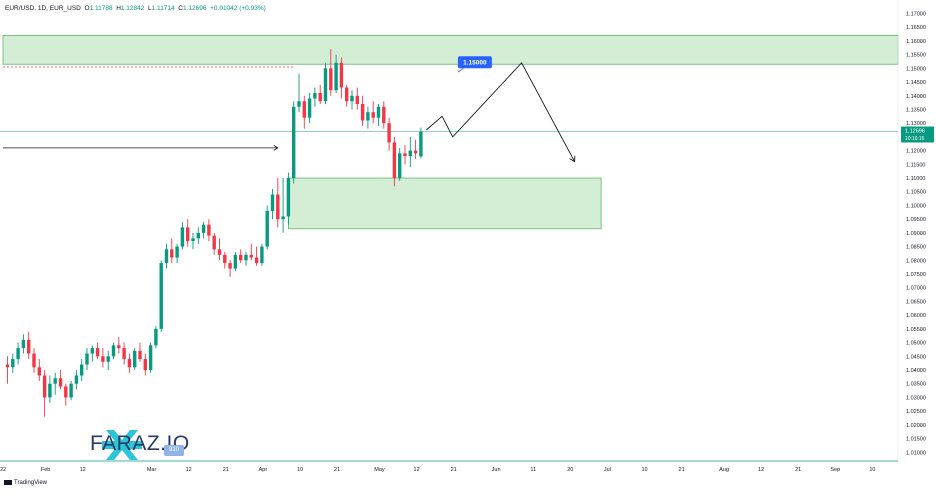 This screenshot has height=492, width=936. I want to click on high-value: 1.12842, so click(132, 8).